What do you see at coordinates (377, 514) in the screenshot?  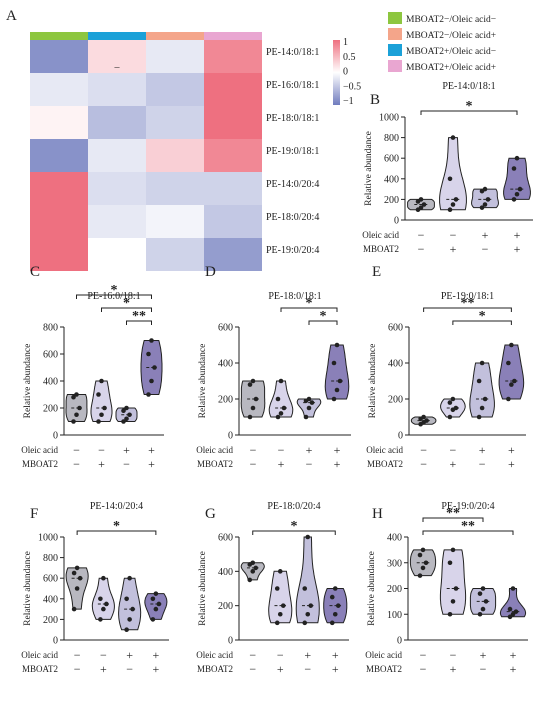 I see `panel-label: H` at bounding box center [377, 514].